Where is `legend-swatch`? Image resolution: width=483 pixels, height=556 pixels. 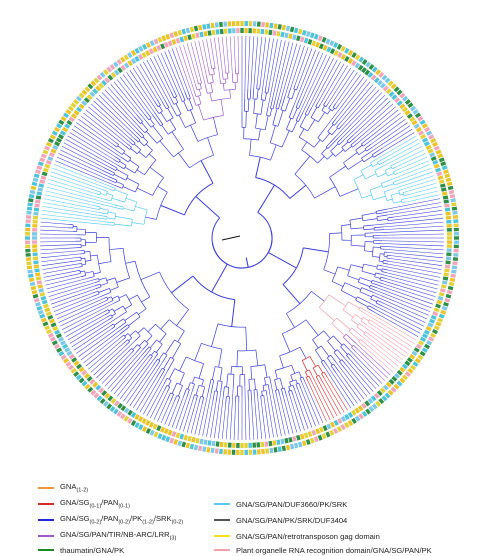 legend-swatch is located at coordinates (222, 520).